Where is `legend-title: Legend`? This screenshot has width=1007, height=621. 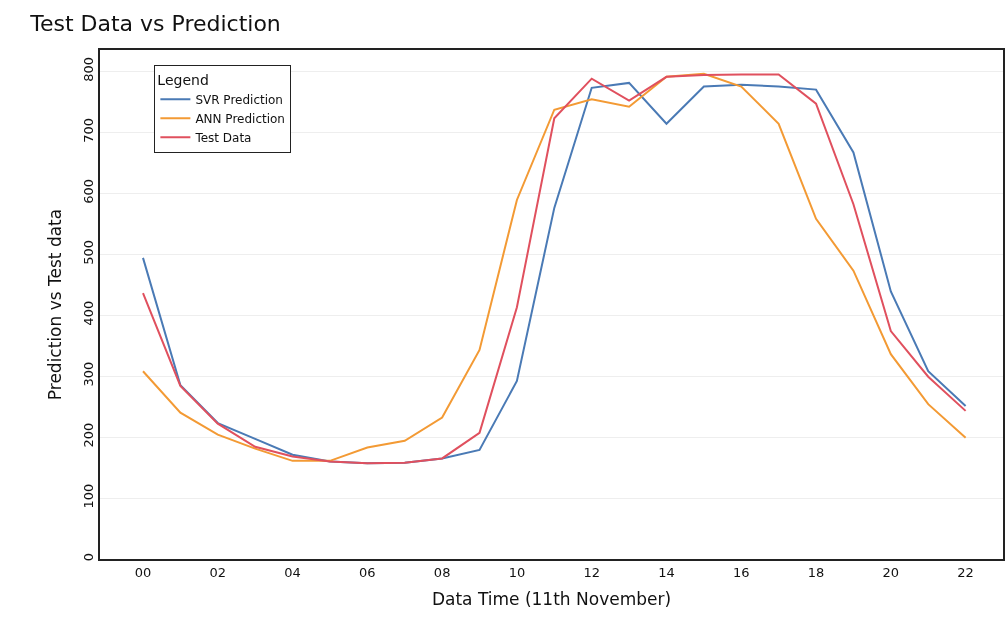
legend-title: Legend is located at coordinates (183, 79).